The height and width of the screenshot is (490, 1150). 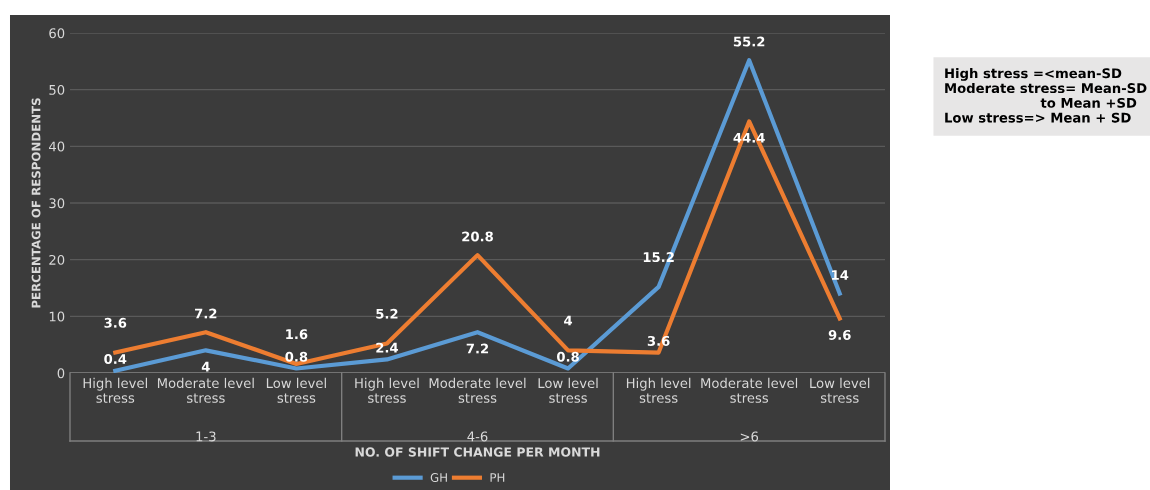 I want to click on data-label: 1.6, so click(x=297, y=334).